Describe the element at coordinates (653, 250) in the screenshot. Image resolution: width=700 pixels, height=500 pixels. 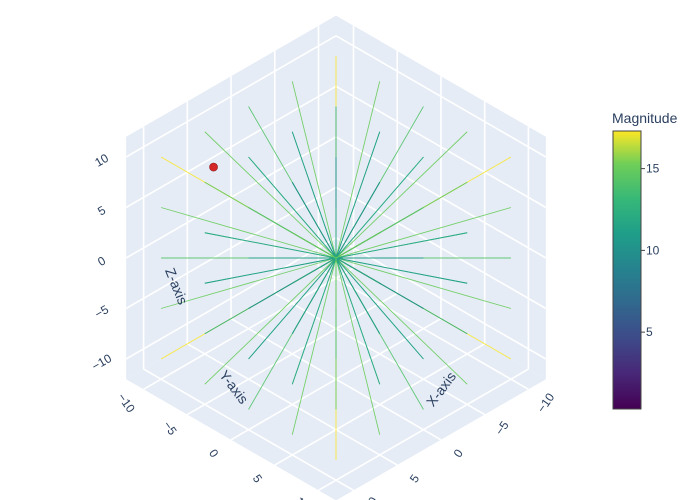
I see `colorbar-tick-label: 10` at that location.